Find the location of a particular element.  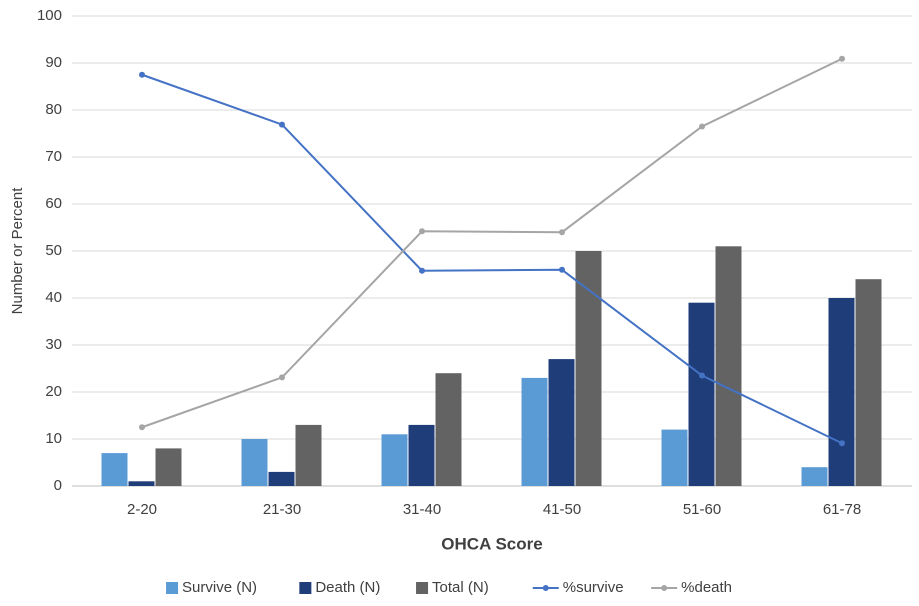

y-tick-label: 90 is located at coordinates (53, 62).